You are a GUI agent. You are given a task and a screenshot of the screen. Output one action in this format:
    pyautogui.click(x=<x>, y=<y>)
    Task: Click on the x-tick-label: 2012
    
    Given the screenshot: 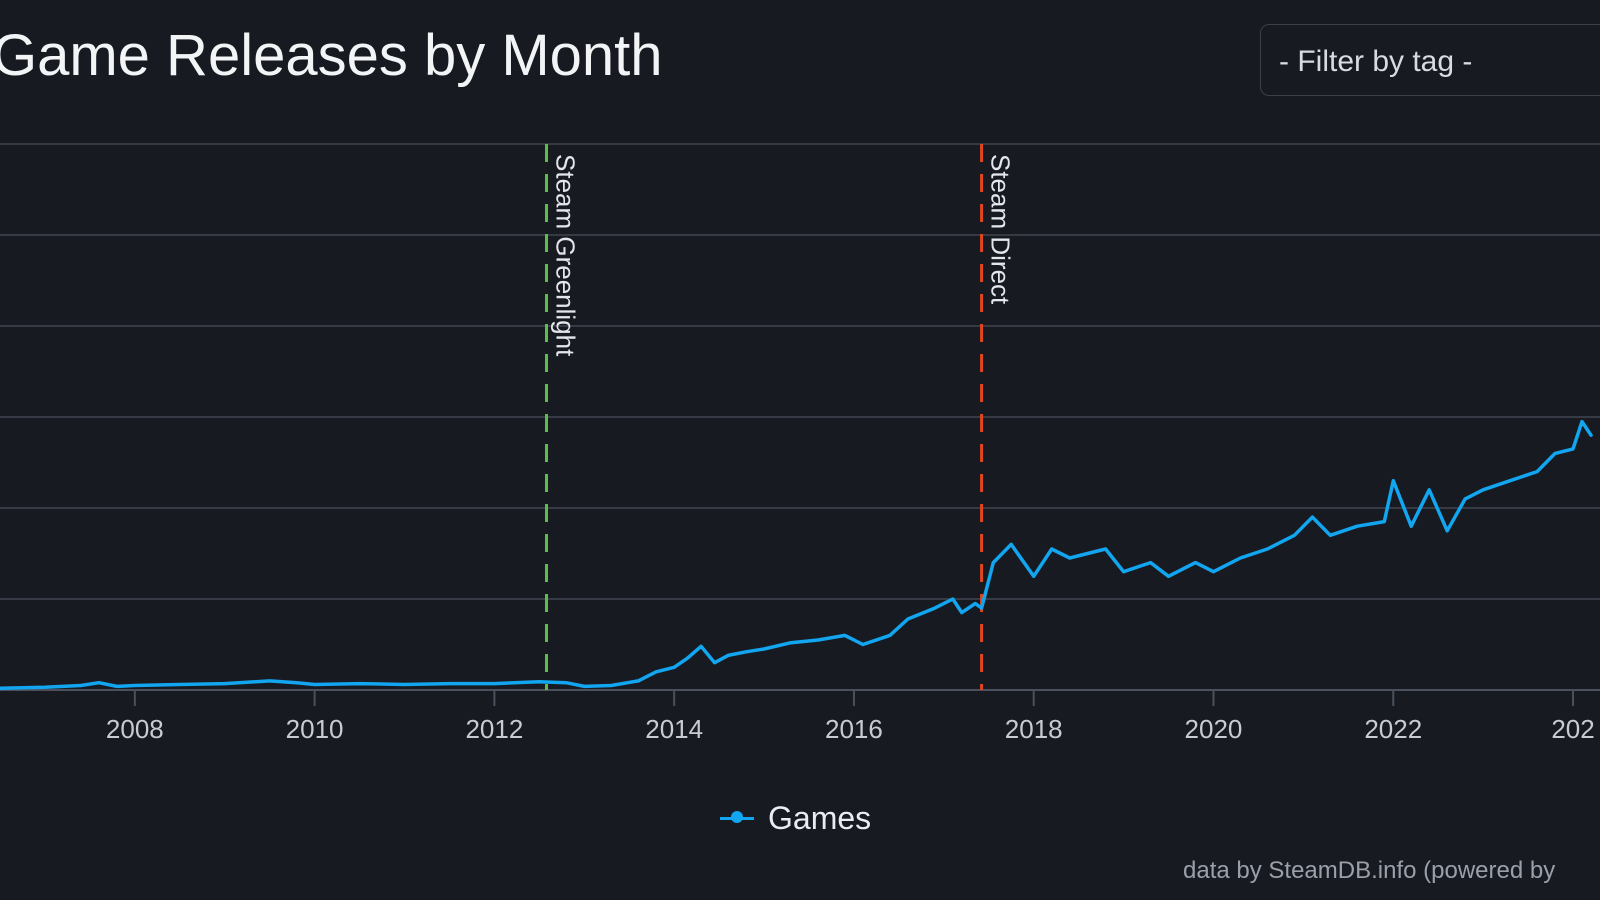 What is the action you would take?
    pyautogui.click(x=494, y=729)
    